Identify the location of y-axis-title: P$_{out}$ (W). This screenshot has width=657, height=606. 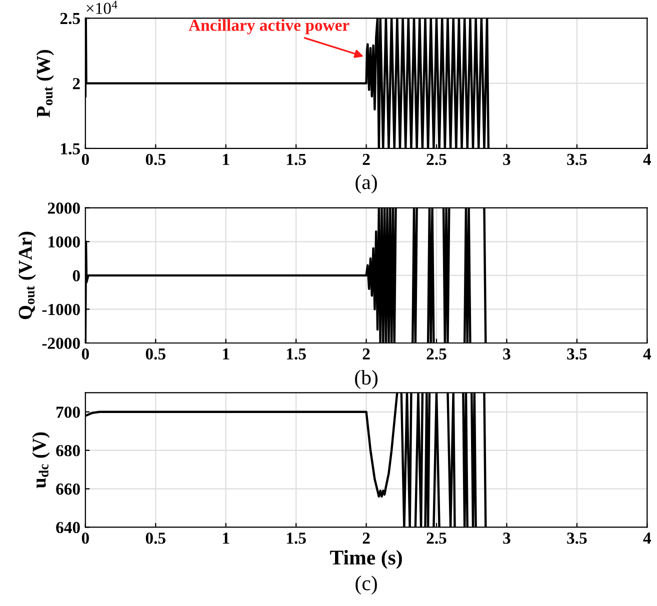
(45, 84).